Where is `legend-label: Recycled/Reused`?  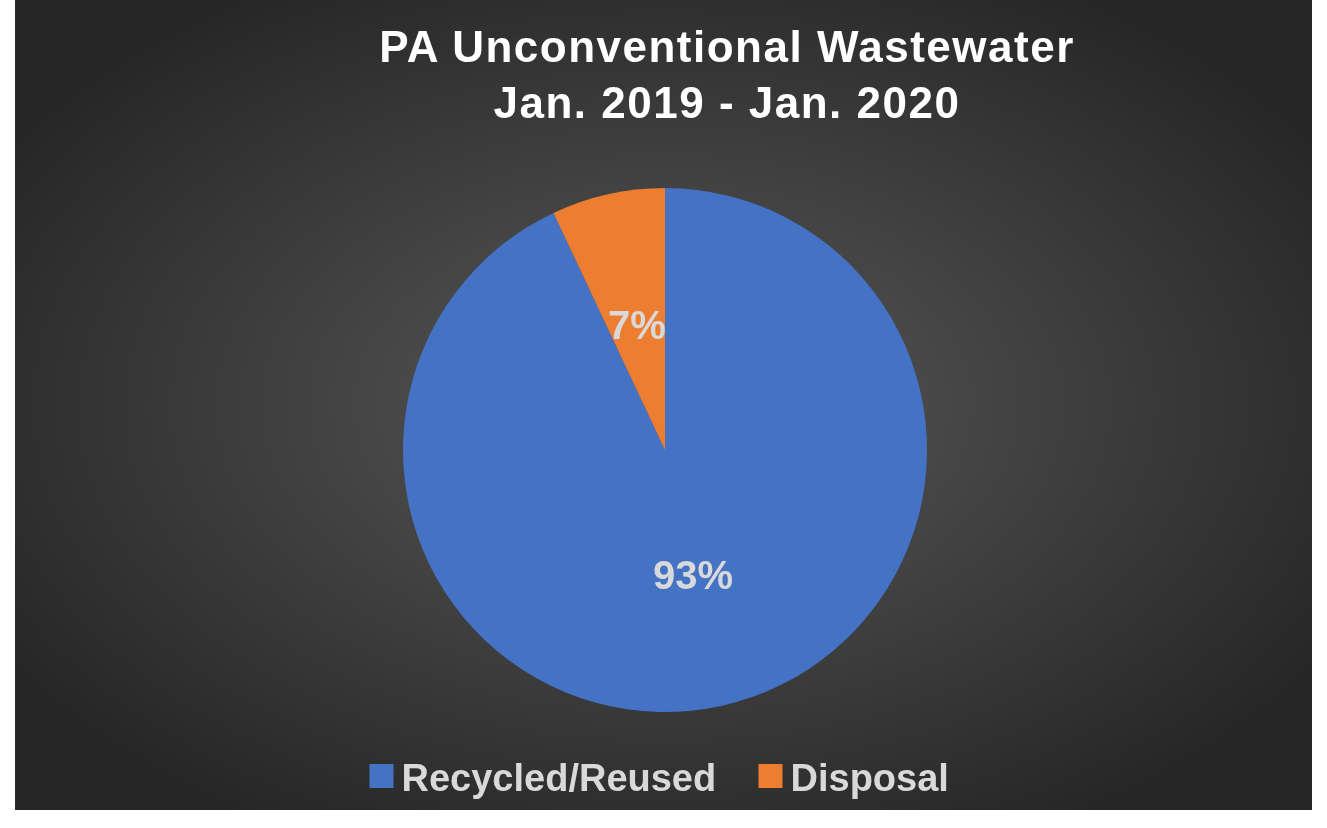
legend-label: Recycled/Reused is located at coordinates (559, 778).